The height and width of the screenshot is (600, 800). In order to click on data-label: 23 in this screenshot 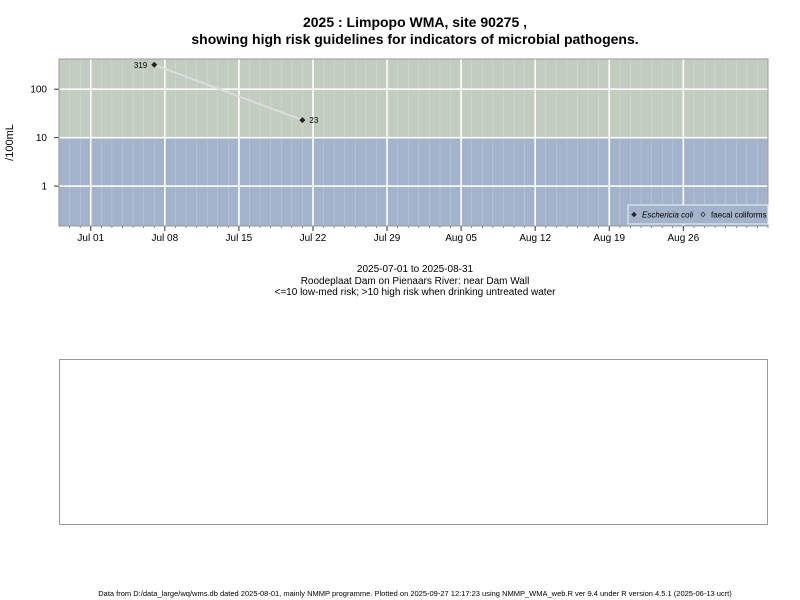, I will do `click(313, 120)`.